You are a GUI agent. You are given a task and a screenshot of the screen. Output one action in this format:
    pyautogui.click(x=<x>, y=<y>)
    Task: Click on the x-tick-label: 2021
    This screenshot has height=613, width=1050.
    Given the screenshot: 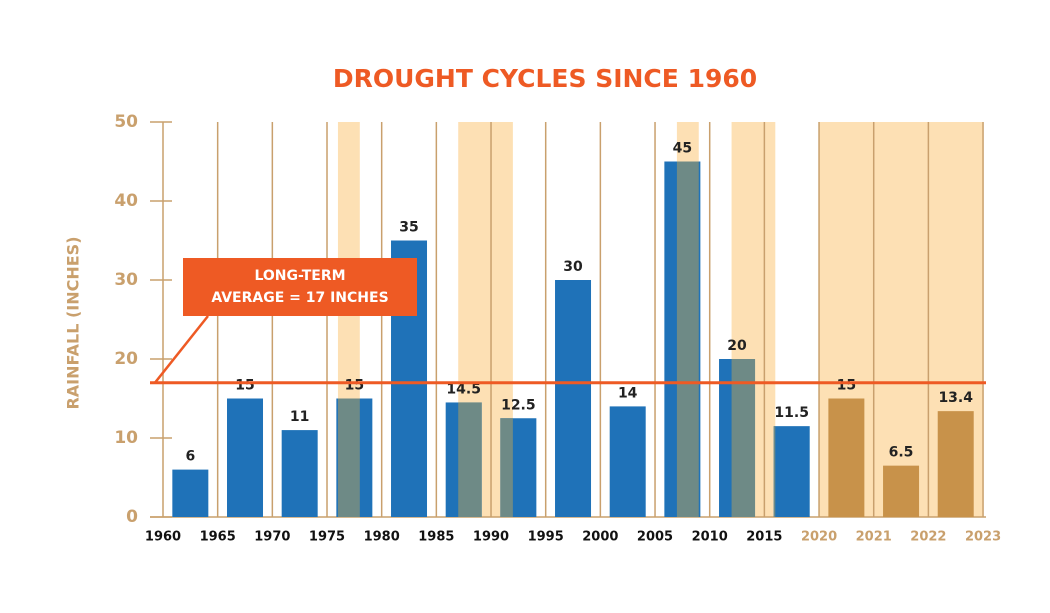 What is the action you would take?
    pyautogui.click(x=874, y=537)
    